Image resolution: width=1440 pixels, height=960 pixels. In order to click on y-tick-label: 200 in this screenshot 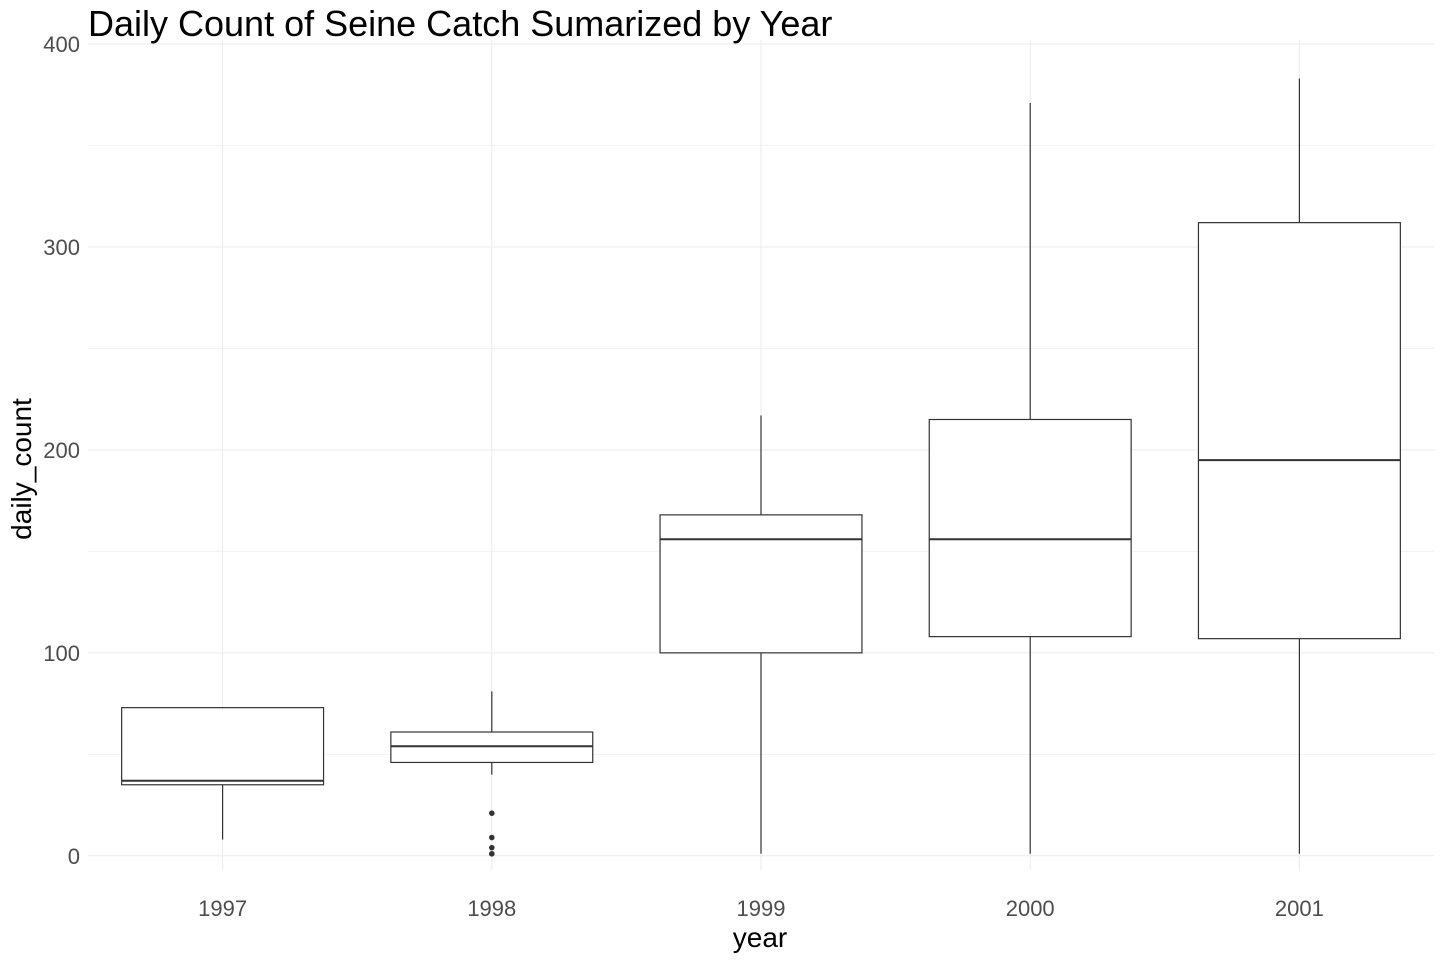, I will do `click(61, 450)`.